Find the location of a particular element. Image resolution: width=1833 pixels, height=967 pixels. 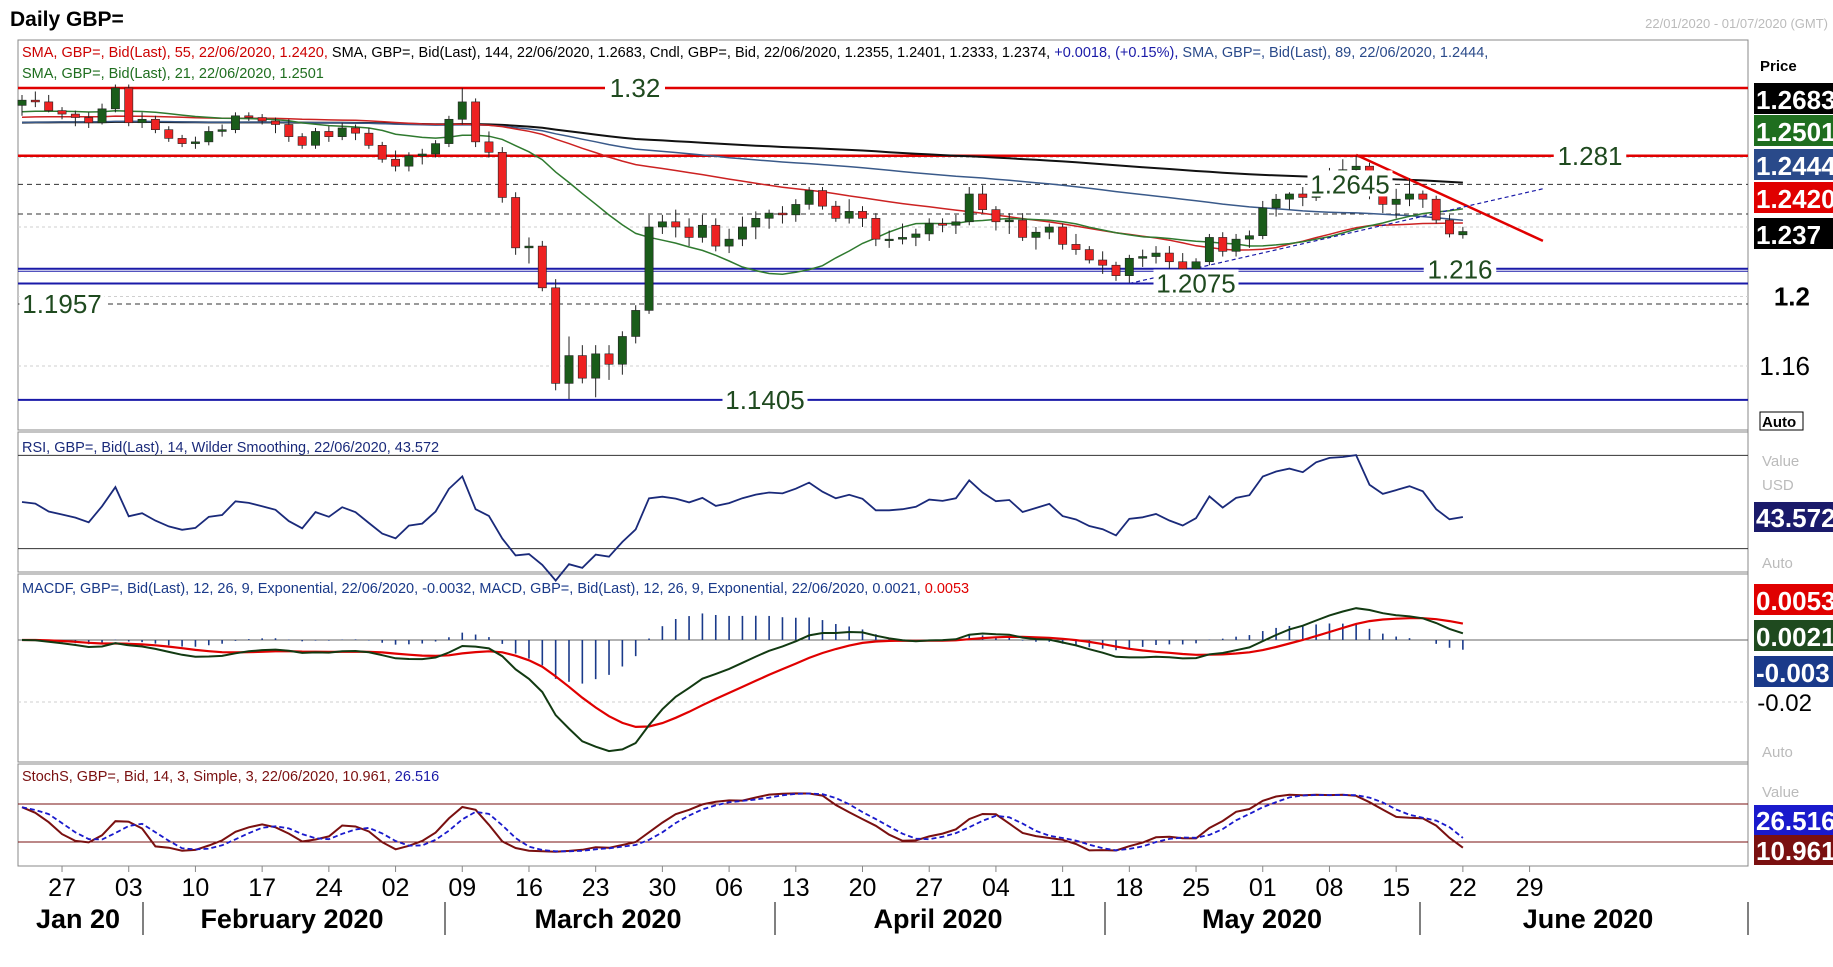

macd-lines is located at coordinates (742, 680).